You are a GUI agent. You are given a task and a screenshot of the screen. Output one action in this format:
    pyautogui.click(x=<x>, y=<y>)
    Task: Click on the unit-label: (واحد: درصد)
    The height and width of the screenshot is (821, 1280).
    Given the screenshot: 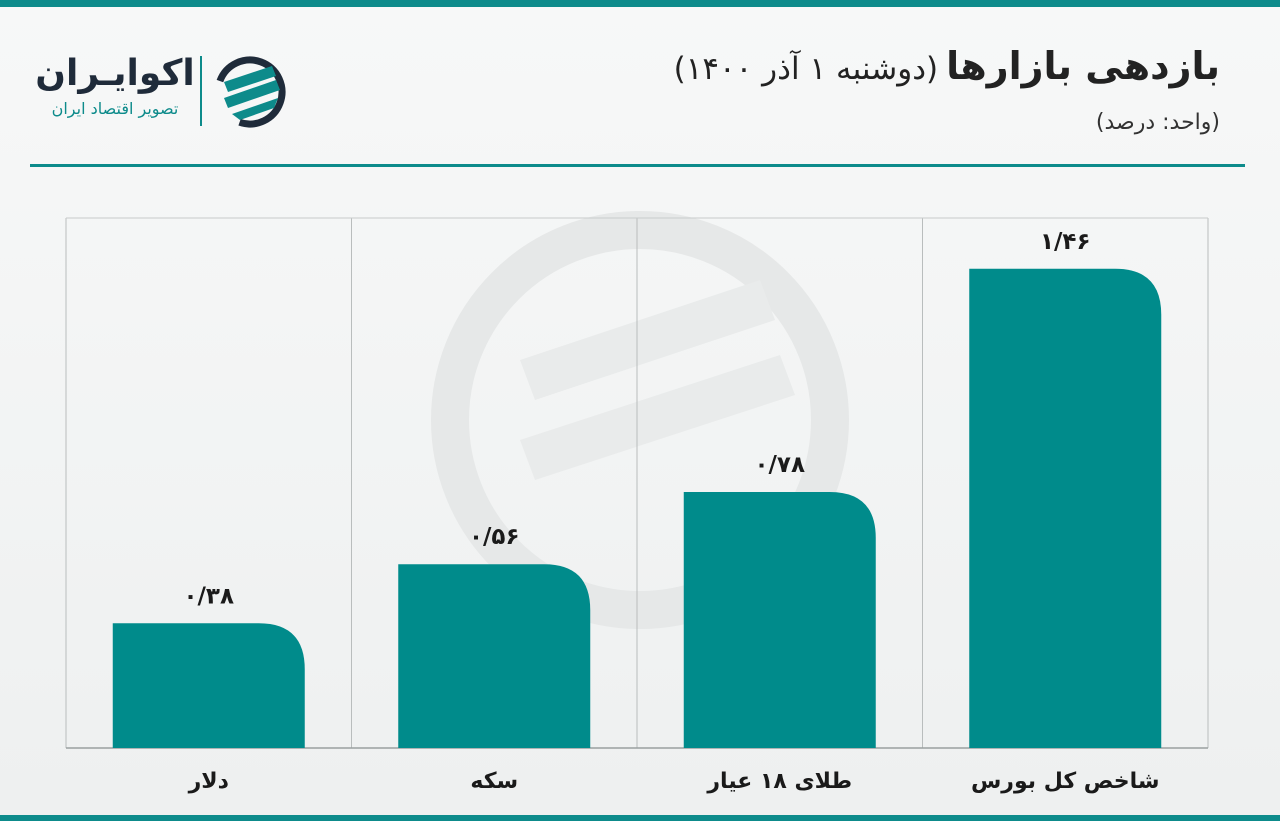 What is the action you would take?
    pyautogui.click(x=1157, y=122)
    